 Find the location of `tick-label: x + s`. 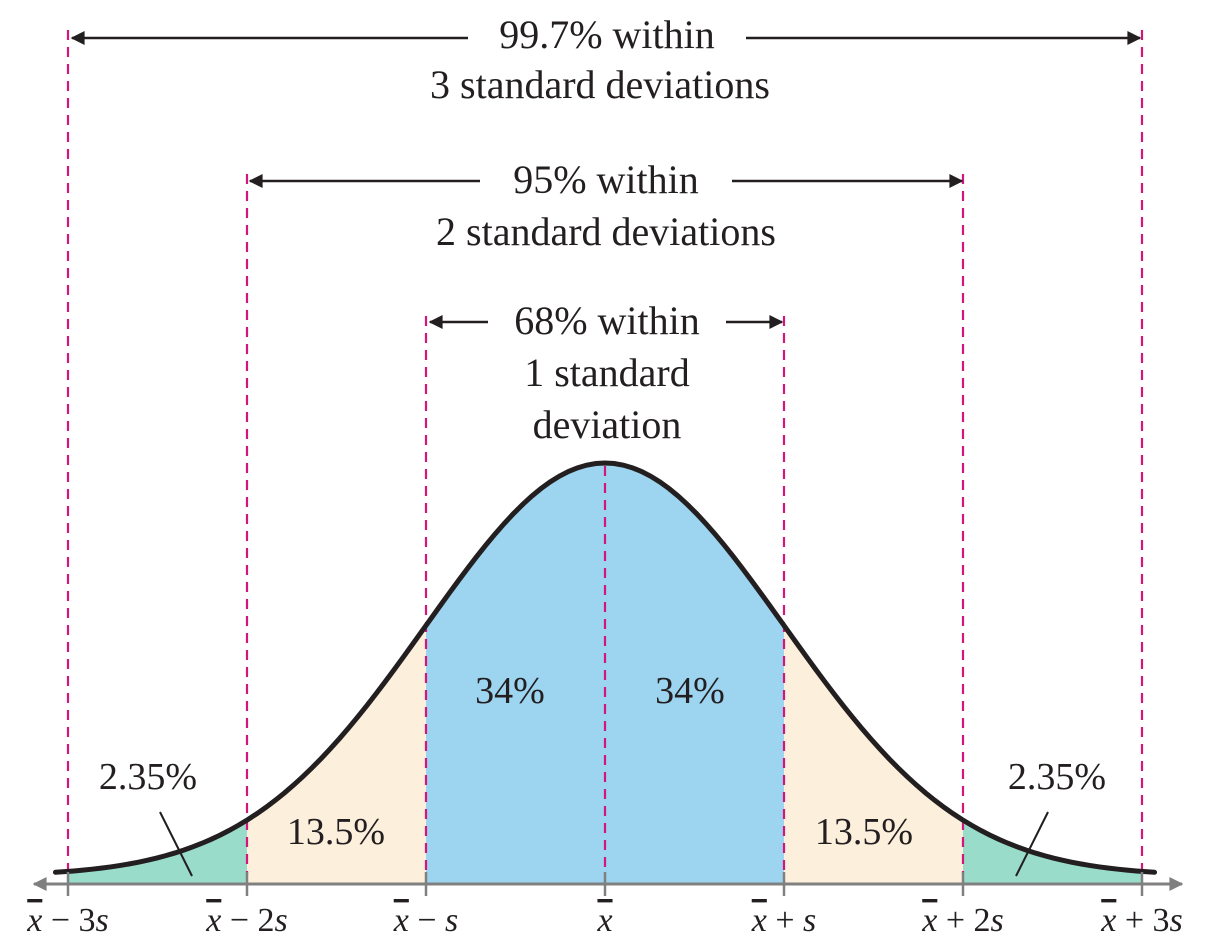

tick-label: x + s is located at coordinates (784, 920).